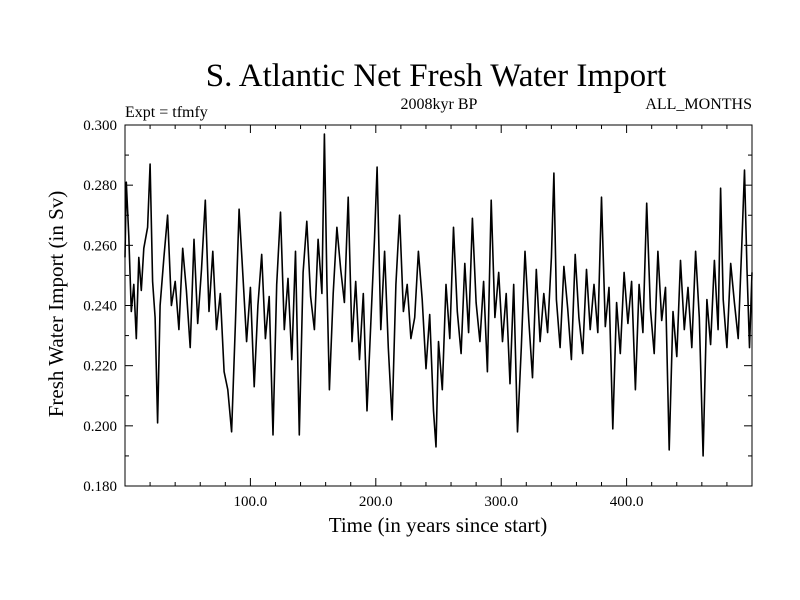 Image resolution: width=800 pixels, height=600 pixels. Describe the element at coordinates (166, 112) in the screenshot. I see `experiment-label: Expt = tfmfy` at that location.